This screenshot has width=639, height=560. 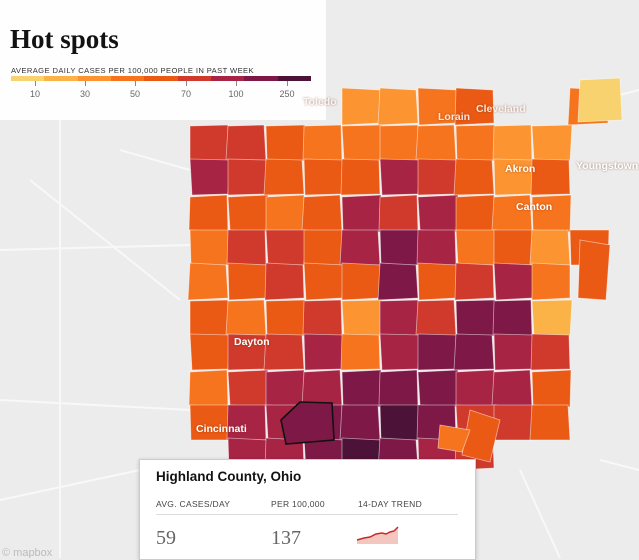 I want to click on city-label-lorain: Lorain, so click(x=454, y=117).